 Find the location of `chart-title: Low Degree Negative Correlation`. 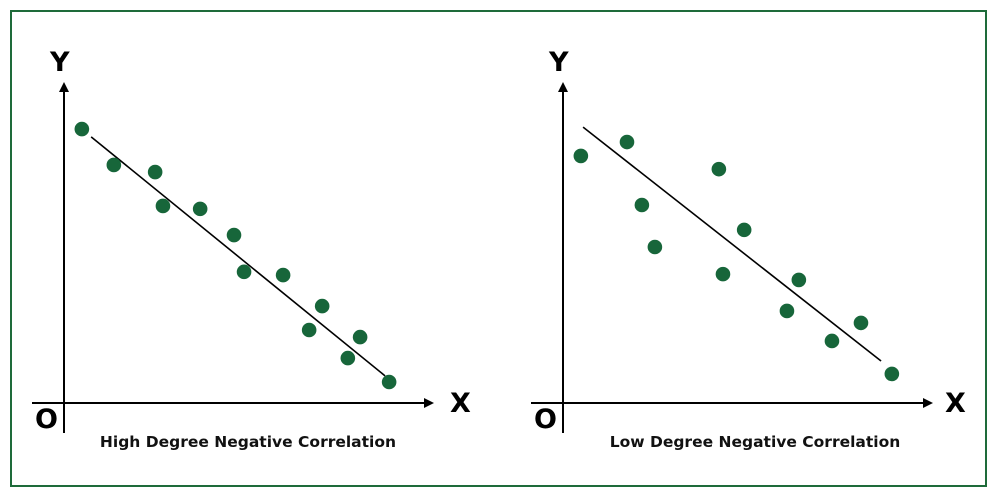

chart-title: Low Degree Negative Correlation is located at coordinates (755, 442).